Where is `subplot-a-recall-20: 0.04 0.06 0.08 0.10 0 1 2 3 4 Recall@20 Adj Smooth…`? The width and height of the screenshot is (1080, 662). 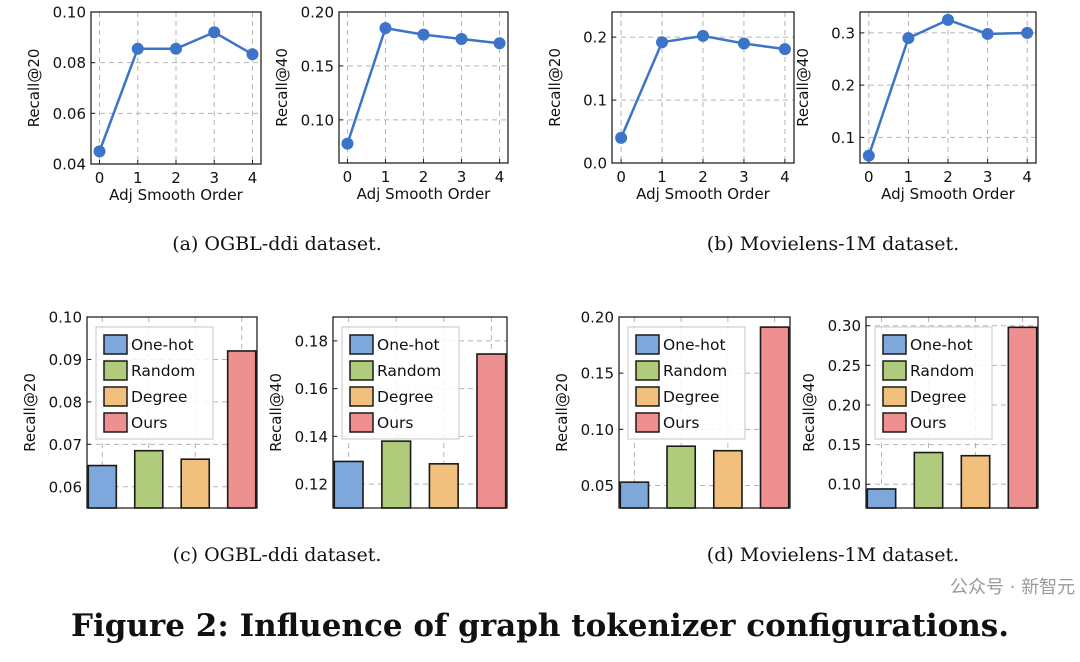 subplot-a-recall-20: 0.04 0.06 0.08 0.10 0 1 2 3 4 Recall@20 Adj Smooth… is located at coordinates (143, 104).